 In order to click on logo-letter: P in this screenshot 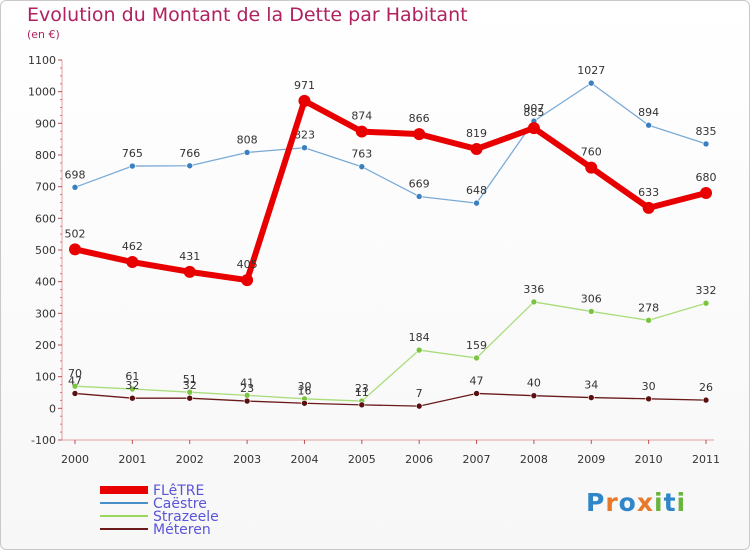, I will do `click(596, 502)`.